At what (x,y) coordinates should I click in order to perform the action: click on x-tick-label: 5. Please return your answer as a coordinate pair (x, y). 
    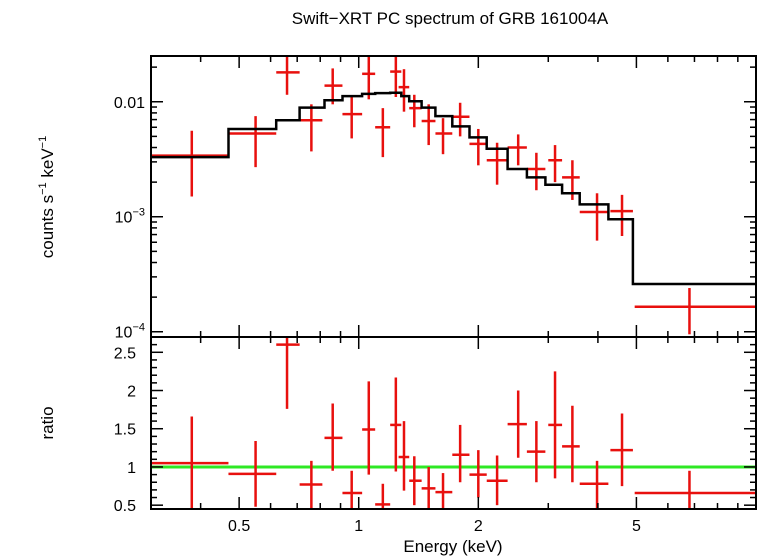
    Looking at the image, I should click on (636, 526).